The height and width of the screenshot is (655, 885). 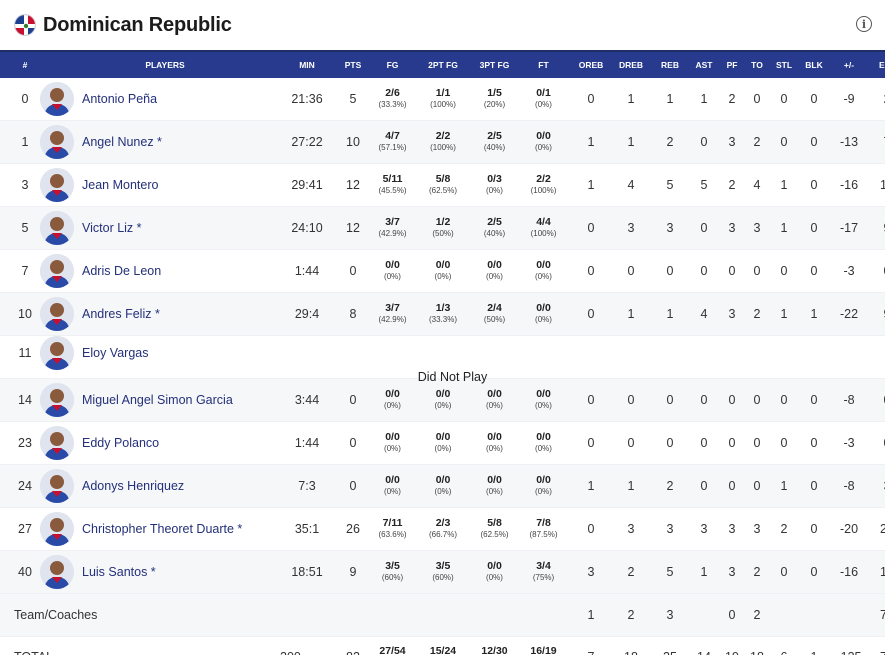 What do you see at coordinates (443, 486) in the screenshot?
I see `fg2-cell: 0/0 (0%)` at bounding box center [443, 486].